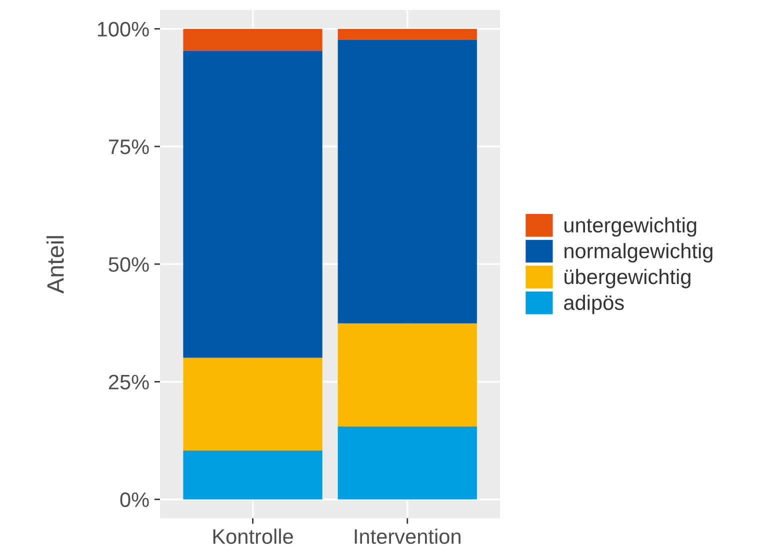 This screenshot has width=773, height=556. What do you see at coordinates (627, 278) in the screenshot?
I see `legend-label: übergewichtig` at bounding box center [627, 278].